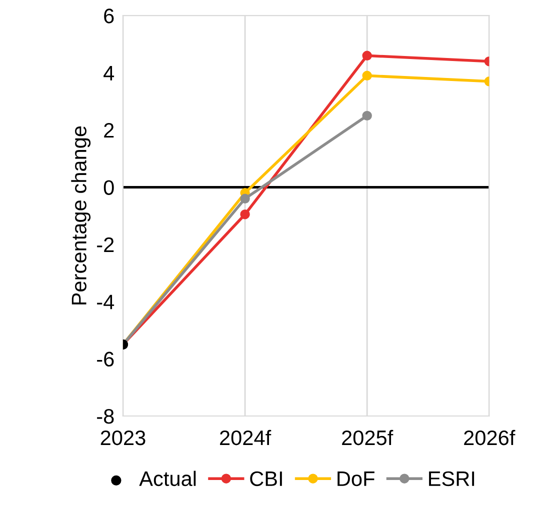 This screenshot has height=520, width=559. Describe the element at coordinates (490, 438) in the screenshot. I see `x-tick-label: 2026f` at that location.